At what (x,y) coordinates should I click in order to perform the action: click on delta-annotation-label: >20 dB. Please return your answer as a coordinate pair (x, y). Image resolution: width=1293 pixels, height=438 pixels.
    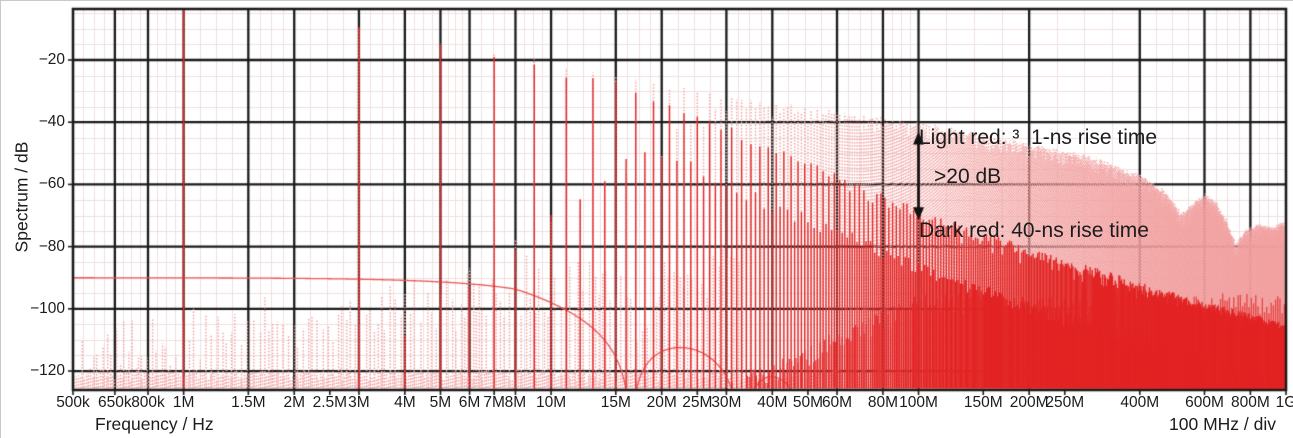
    Looking at the image, I should click on (968, 176).